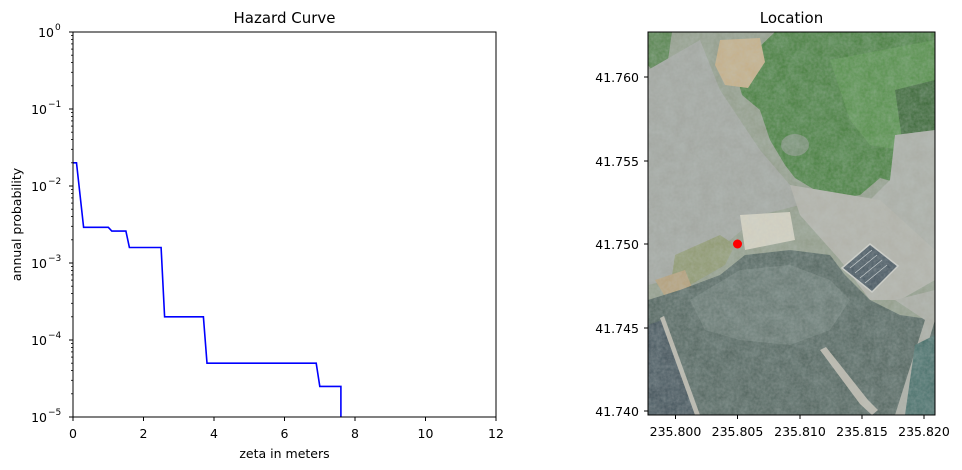 This screenshot has height=470, width=962. What do you see at coordinates (54, 182) in the screenshot?
I see `y-tick-exponent: −2` at bounding box center [54, 182].